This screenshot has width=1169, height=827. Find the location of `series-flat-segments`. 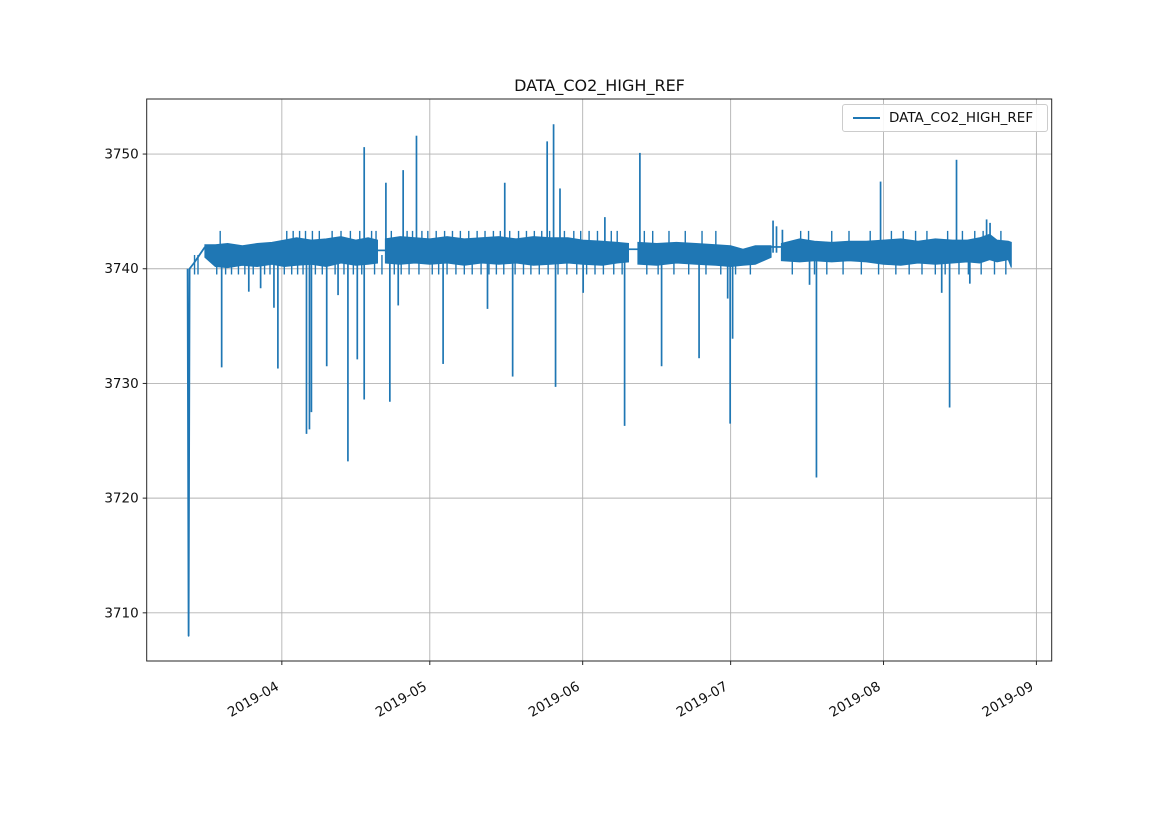

series-flat-segments is located at coordinates (579, 249).